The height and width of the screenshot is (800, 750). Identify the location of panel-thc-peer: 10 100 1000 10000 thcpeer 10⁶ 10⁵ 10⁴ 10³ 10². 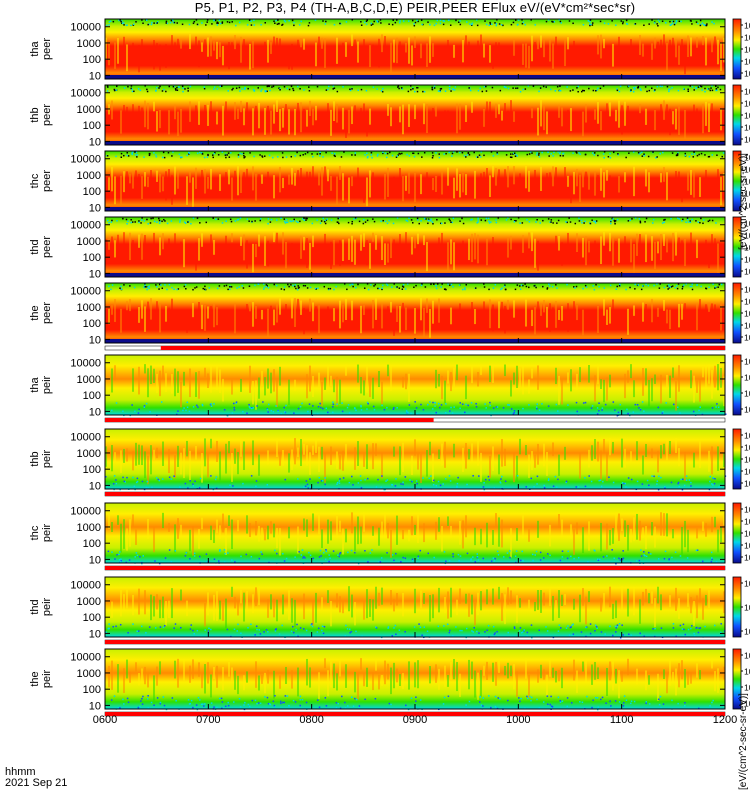
(389, 182).